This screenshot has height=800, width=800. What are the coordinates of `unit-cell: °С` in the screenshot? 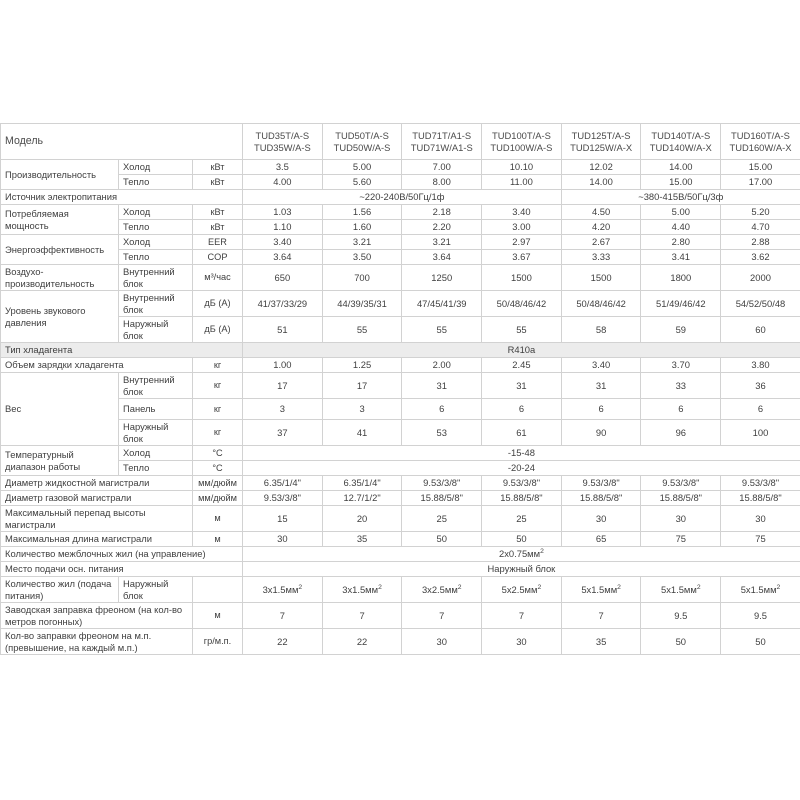 It's located at (217, 453).